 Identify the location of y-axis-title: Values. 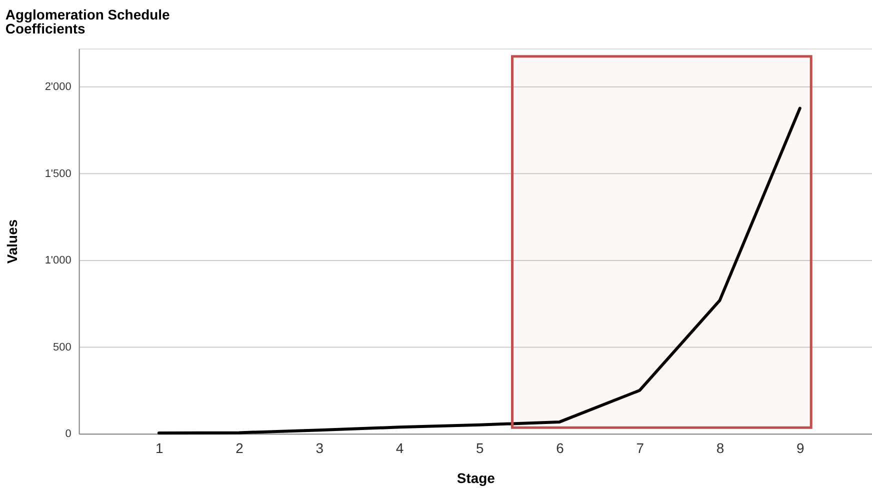
(12, 241).